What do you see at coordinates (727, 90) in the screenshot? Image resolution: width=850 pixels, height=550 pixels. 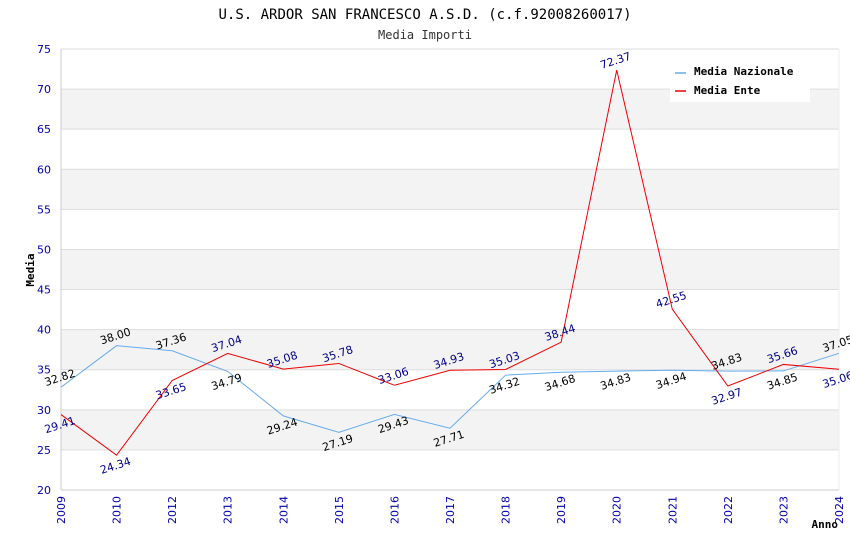 I see `legend-label-media-ente: Media Ente` at bounding box center [727, 90].